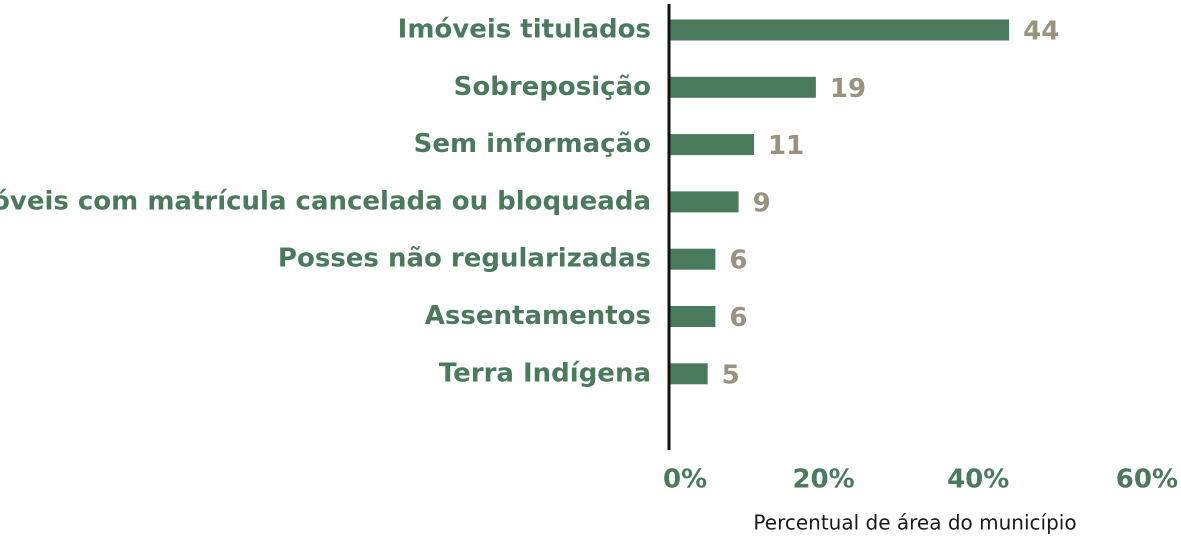 This screenshot has width=1181, height=540. Describe the element at coordinates (731, 375) in the screenshot. I see `data-label: 5` at that location.